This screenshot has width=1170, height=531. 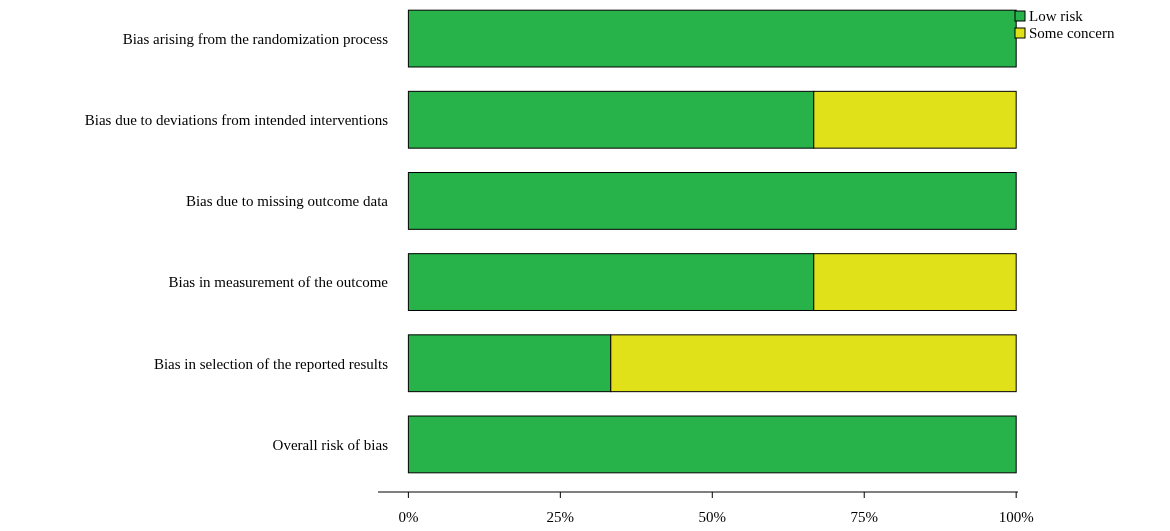 I want to click on y-tick-label: Bias arising from the randomization process, so click(x=255, y=38).